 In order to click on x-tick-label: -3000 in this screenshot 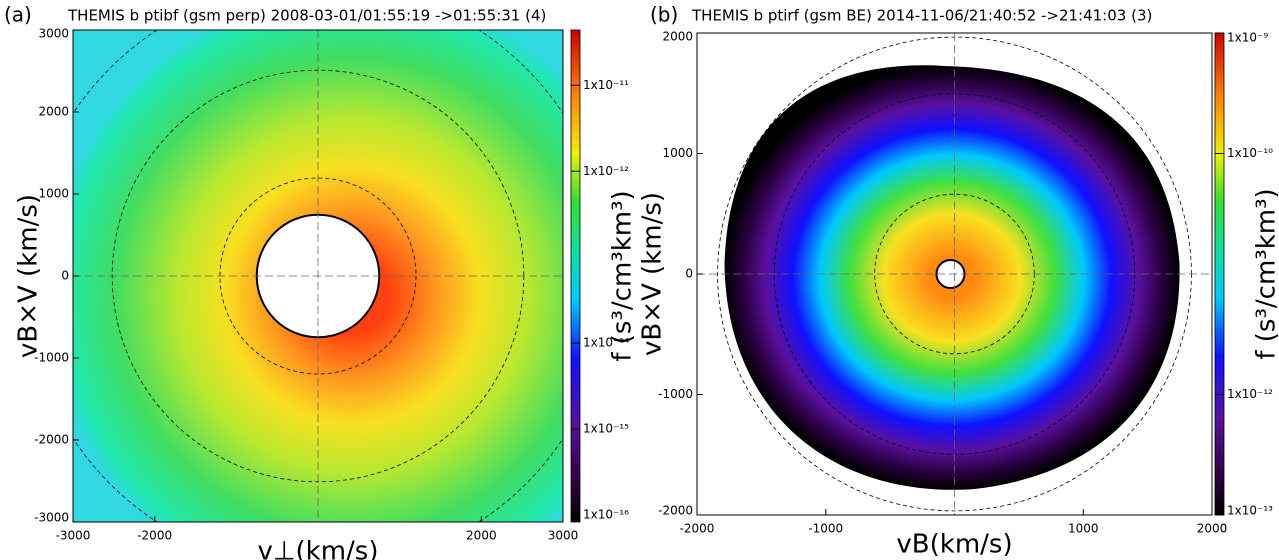, I will do `click(73, 536)`.